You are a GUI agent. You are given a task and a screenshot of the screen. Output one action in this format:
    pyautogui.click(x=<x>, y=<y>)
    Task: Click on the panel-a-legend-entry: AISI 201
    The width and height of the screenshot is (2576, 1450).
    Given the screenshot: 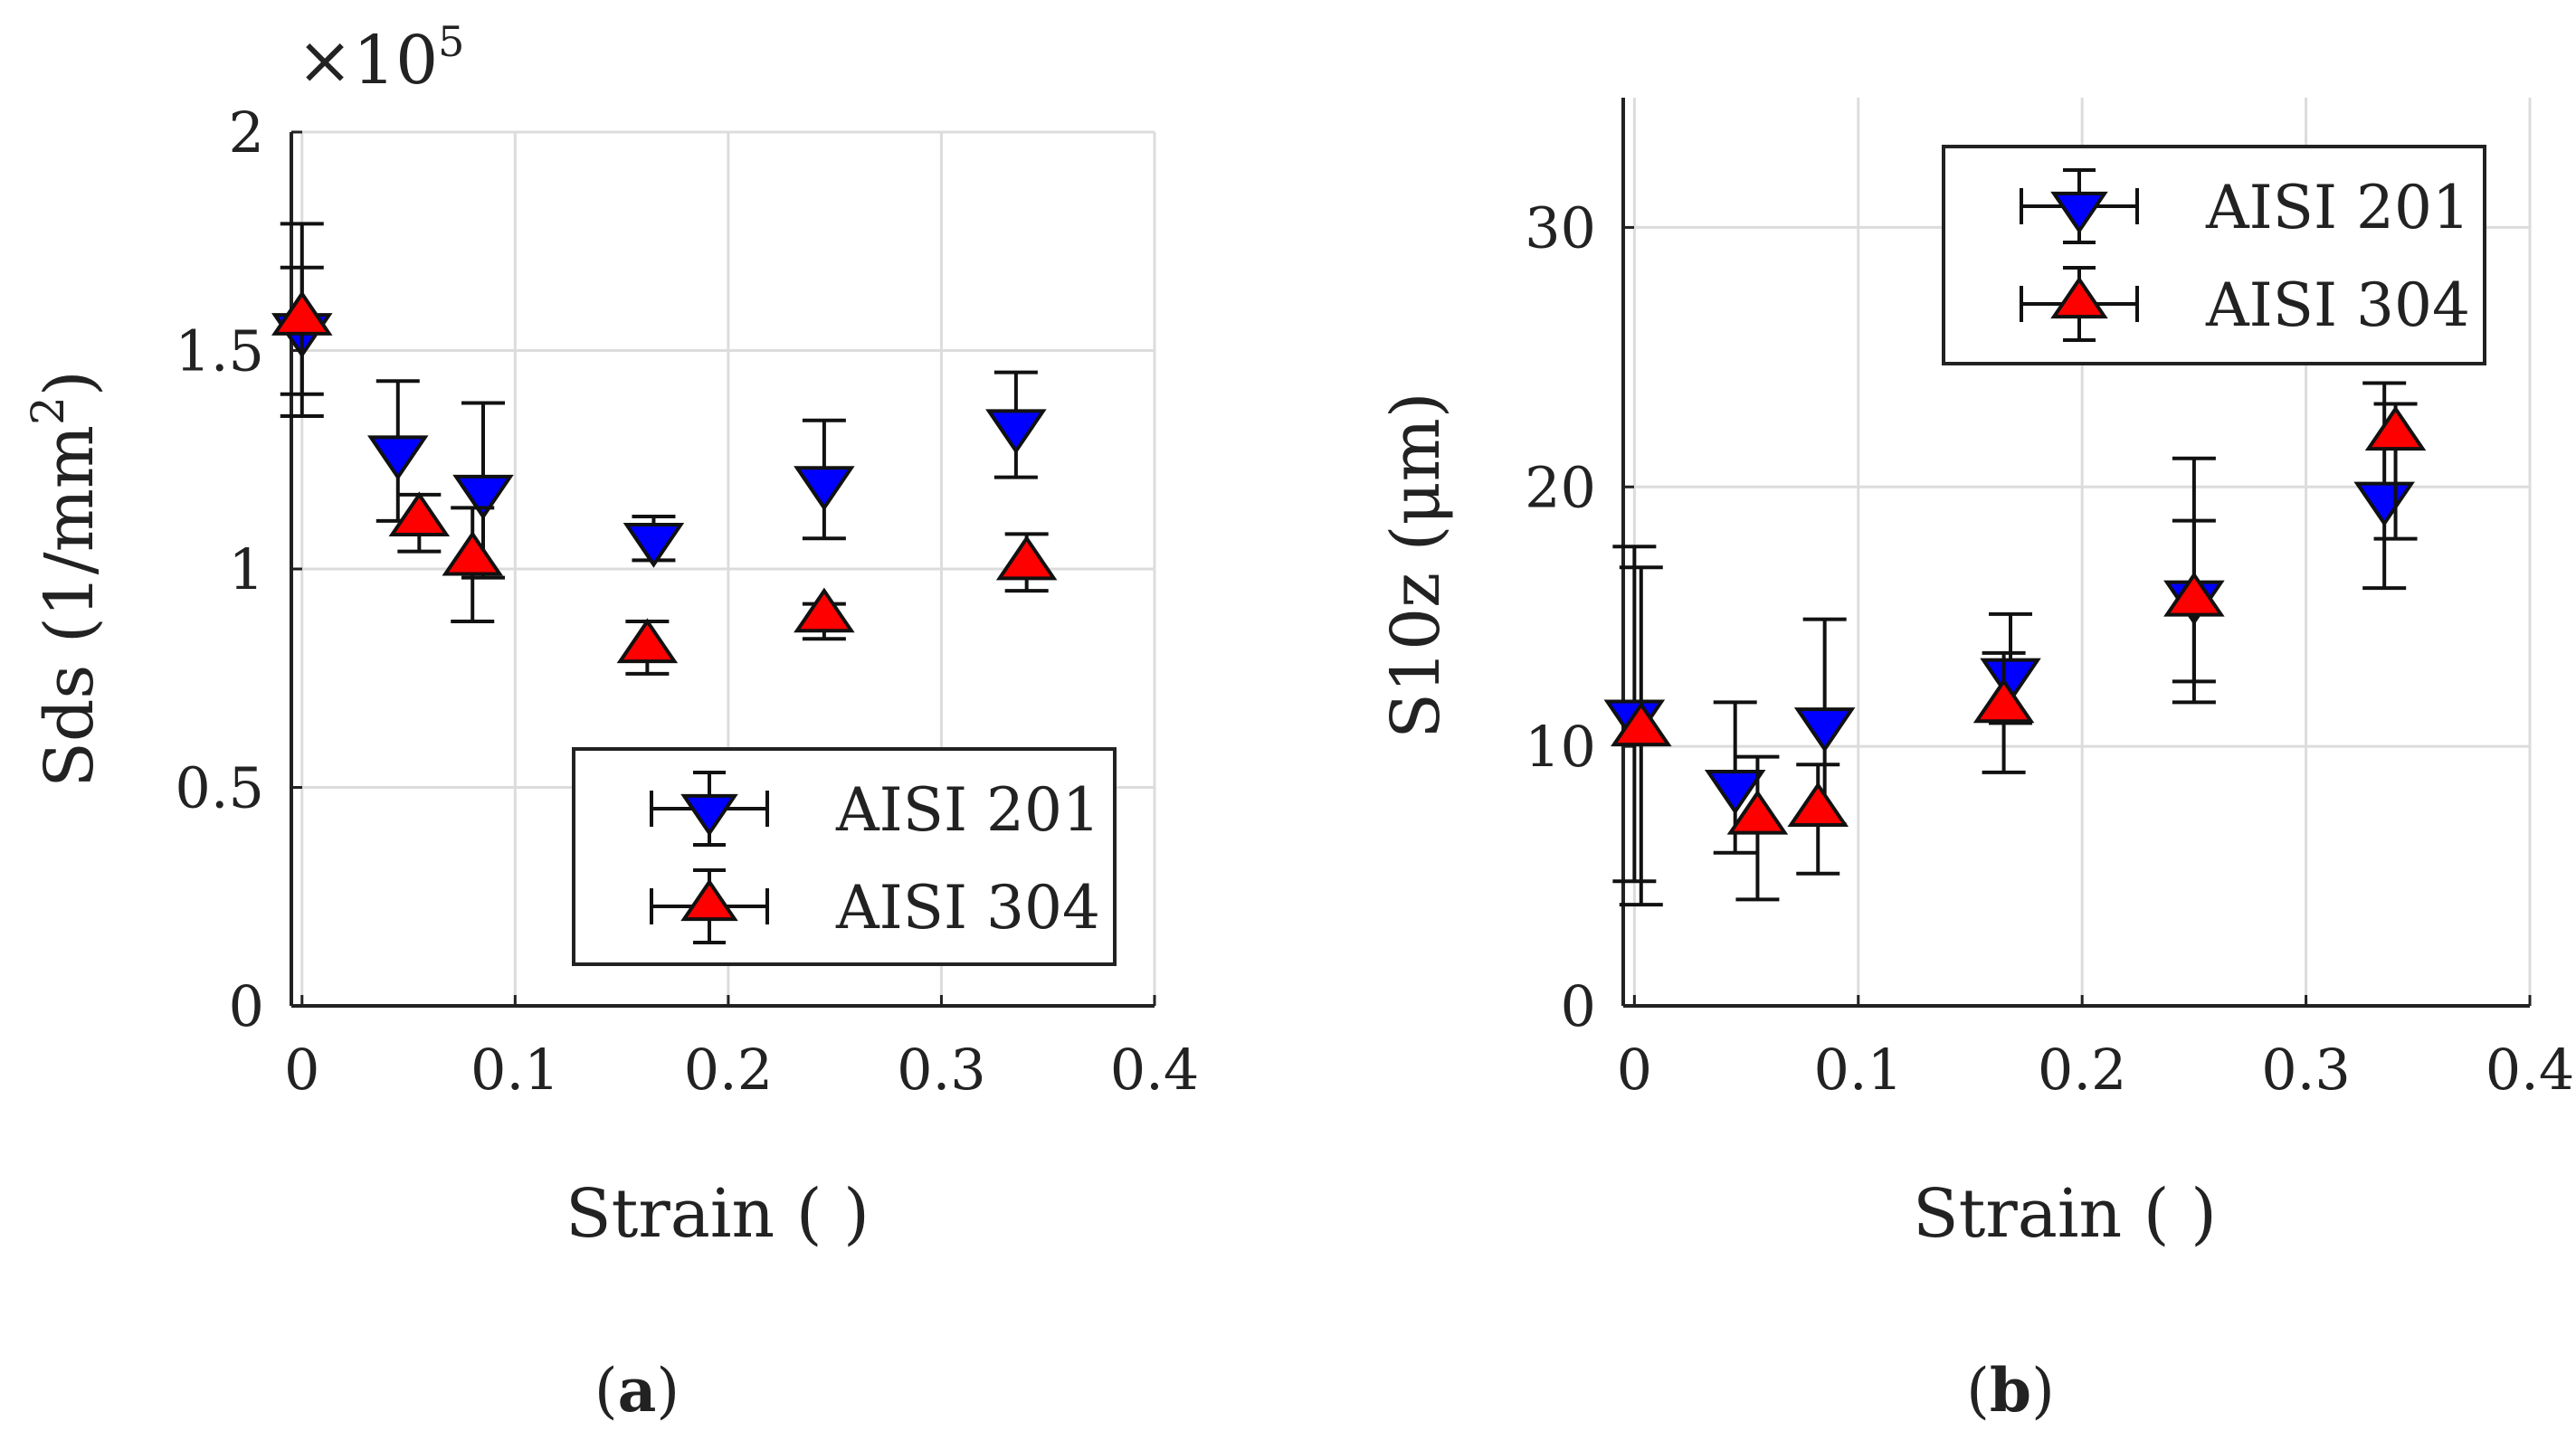 What is the action you would take?
    pyautogui.click(x=875, y=809)
    